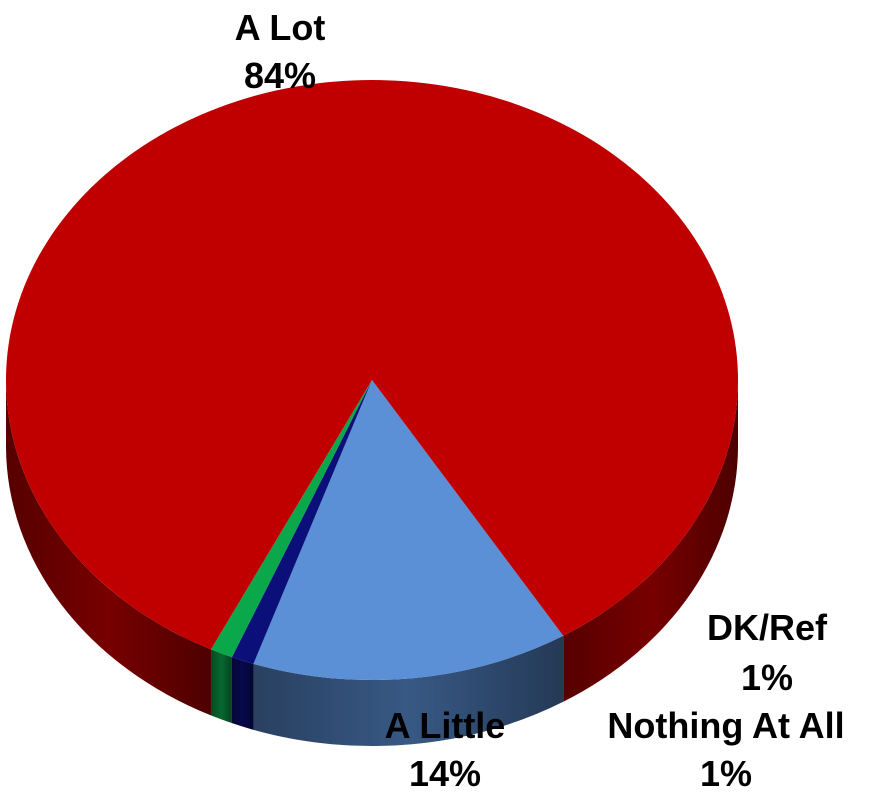  I want to click on label-a-lot: A Lot, so click(280, 27).